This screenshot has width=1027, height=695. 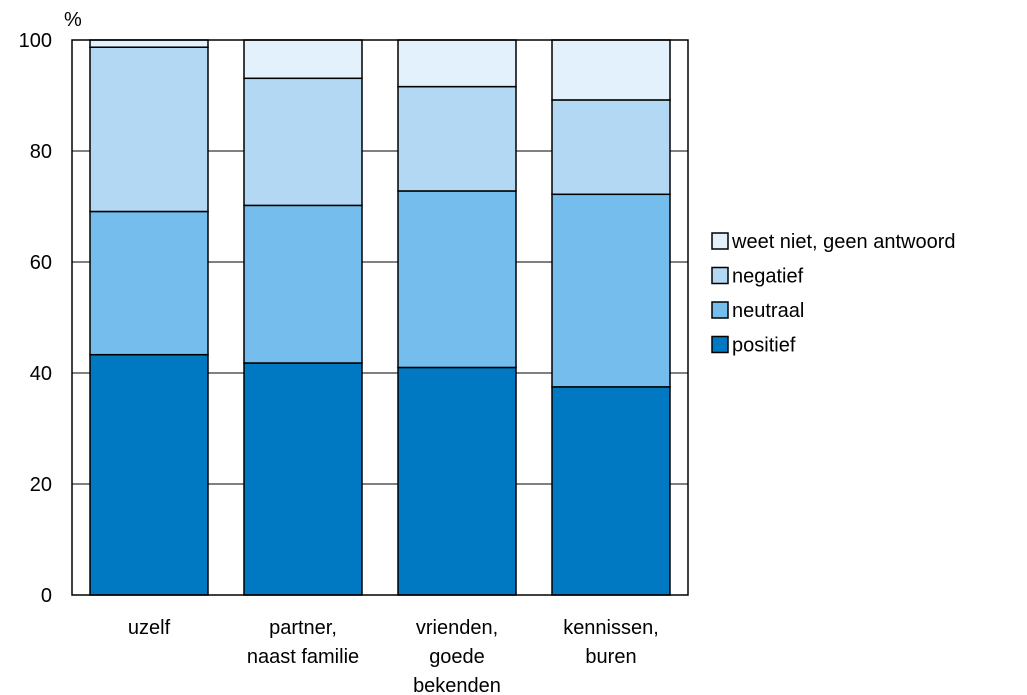 I want to click on y-tick-label: 0, so click(x=46, y=596).